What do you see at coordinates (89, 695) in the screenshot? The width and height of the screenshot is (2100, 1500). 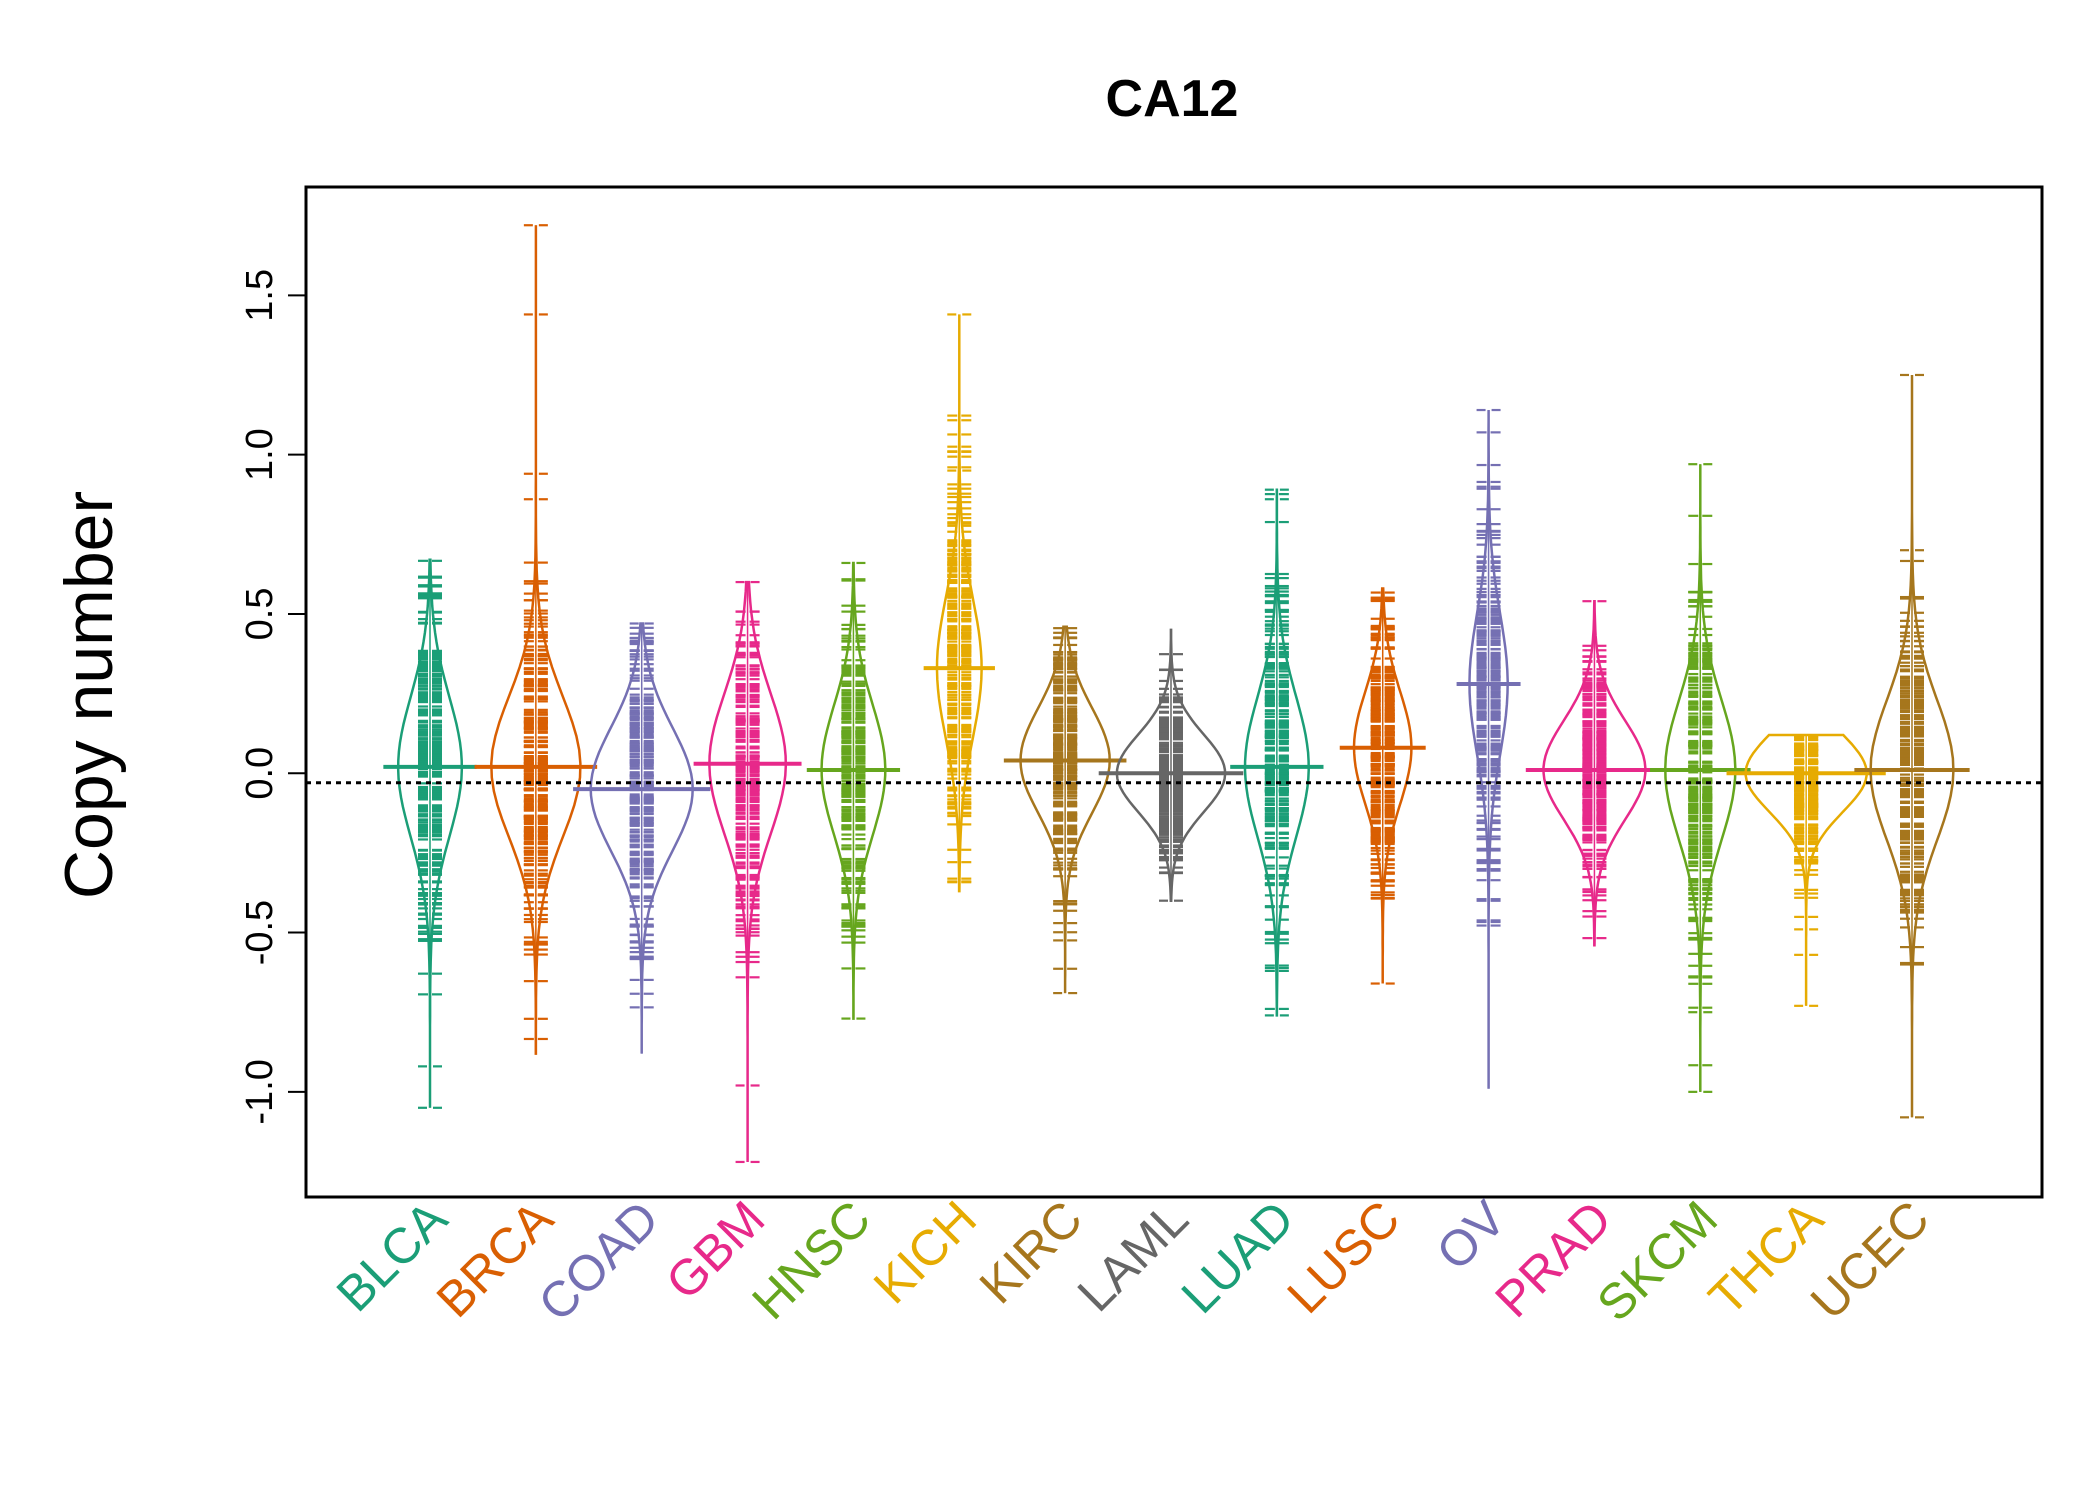 I see `y-axis-label: Copy number` at bounding box center [89, 695].